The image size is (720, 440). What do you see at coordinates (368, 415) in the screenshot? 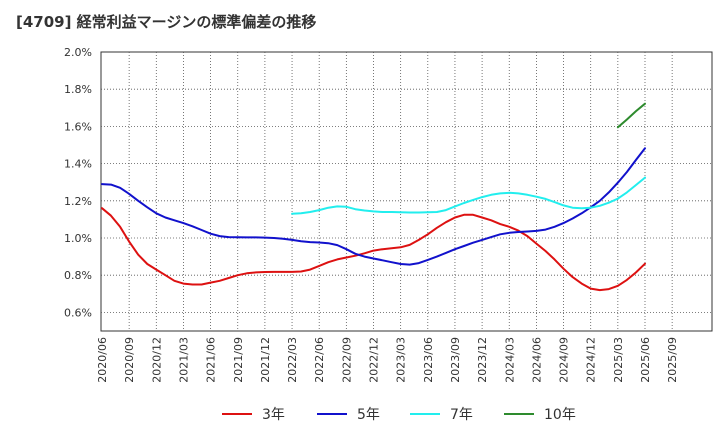
I see `legend-label: 5年` at bounding box center [368, 415].